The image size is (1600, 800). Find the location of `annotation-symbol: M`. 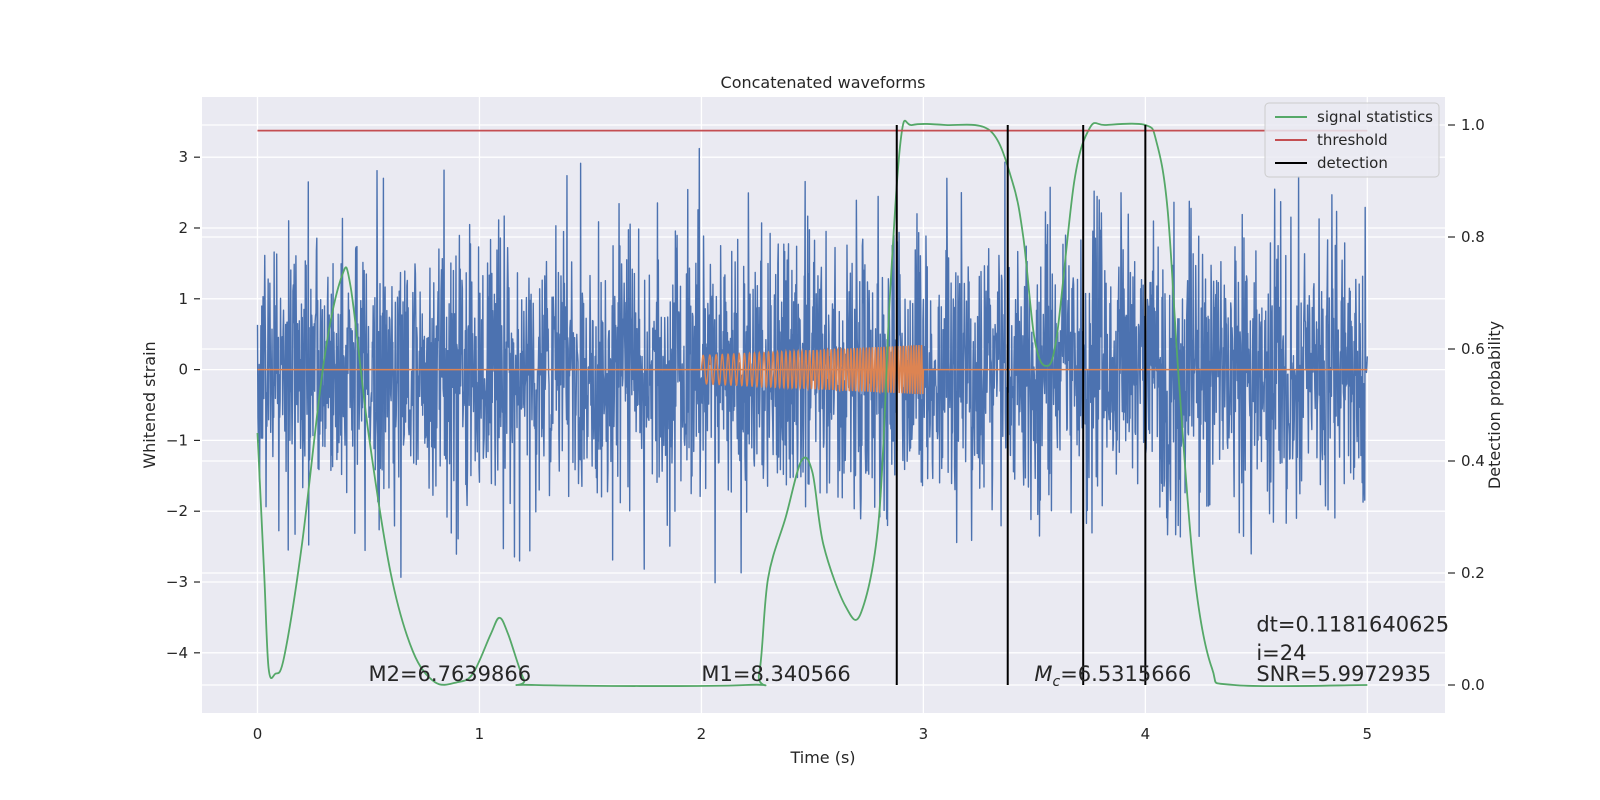

annotation-symbol: M is located at coordinates (1043, 674).